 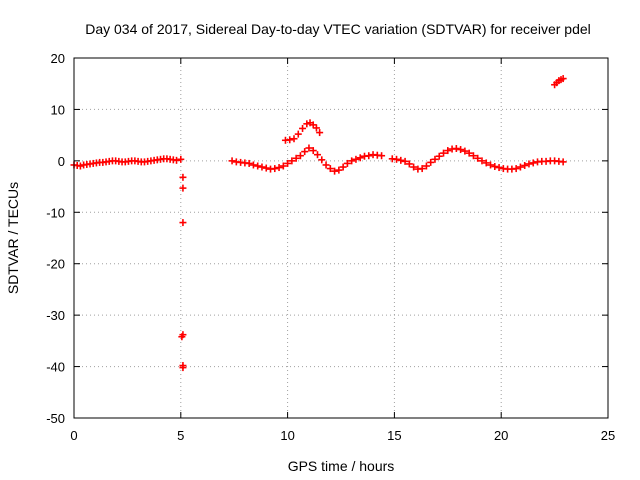 I want to click on y-tick-label: -30, so click(x=55, y=315).